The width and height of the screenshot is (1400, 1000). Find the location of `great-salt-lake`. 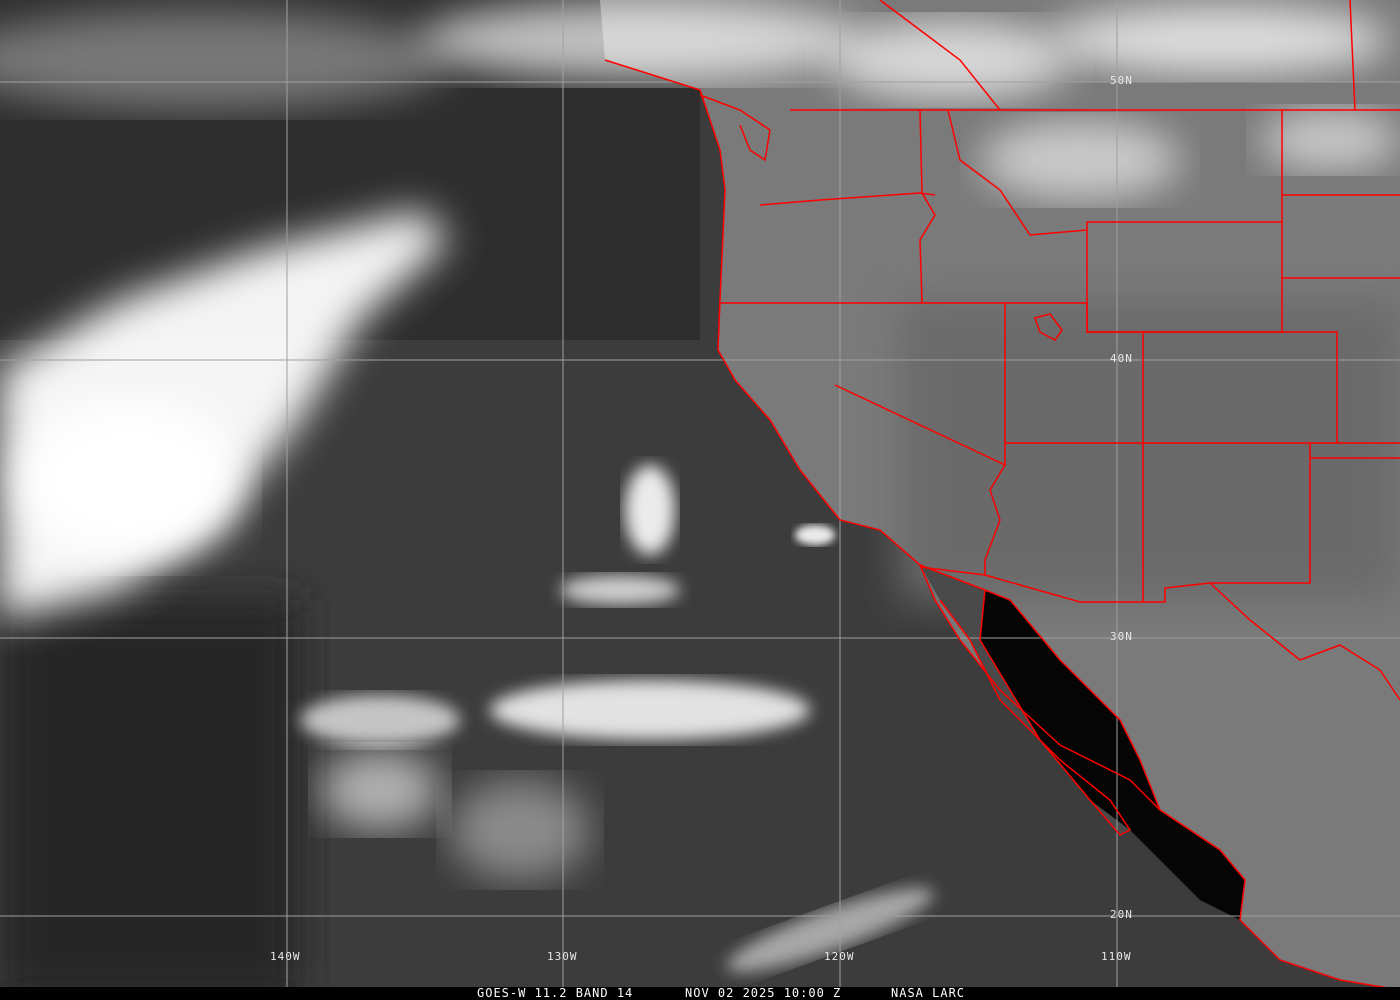

great-salt-lake is located at coordinates (1048, 327).